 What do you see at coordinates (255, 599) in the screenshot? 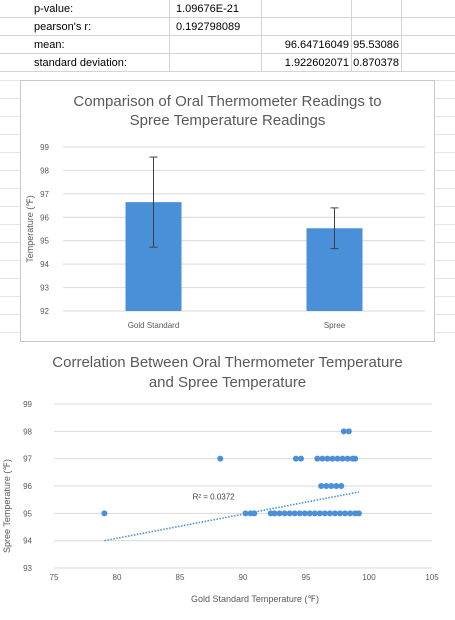
I see `x-axis-label: Gold Standard Temperature (℉)` at bounding box center [255, 599].